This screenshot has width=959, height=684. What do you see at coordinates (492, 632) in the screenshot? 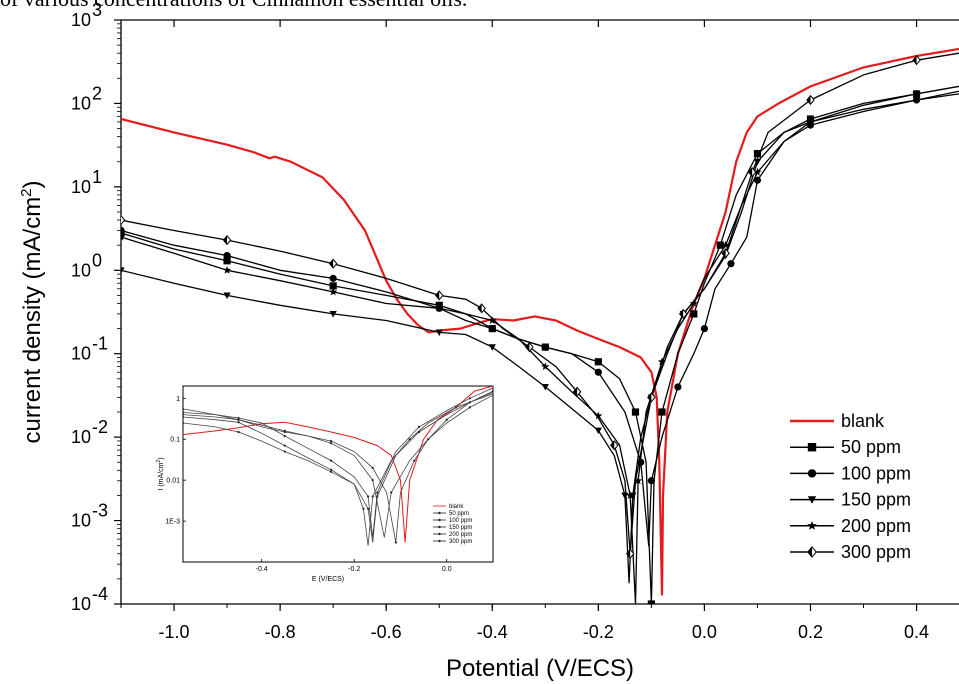
I see `x-tick-label: -0.4` at bounding box center [492, 632].